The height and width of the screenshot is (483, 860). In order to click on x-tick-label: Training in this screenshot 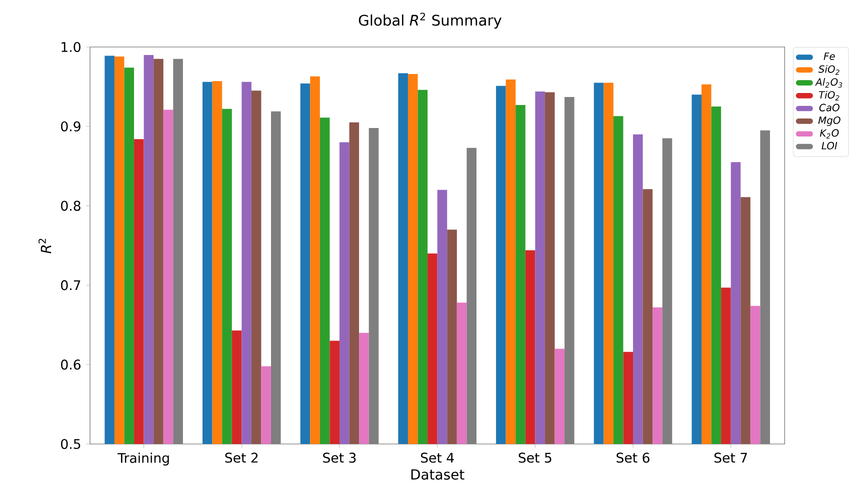, I will do `click(143, 459)`.